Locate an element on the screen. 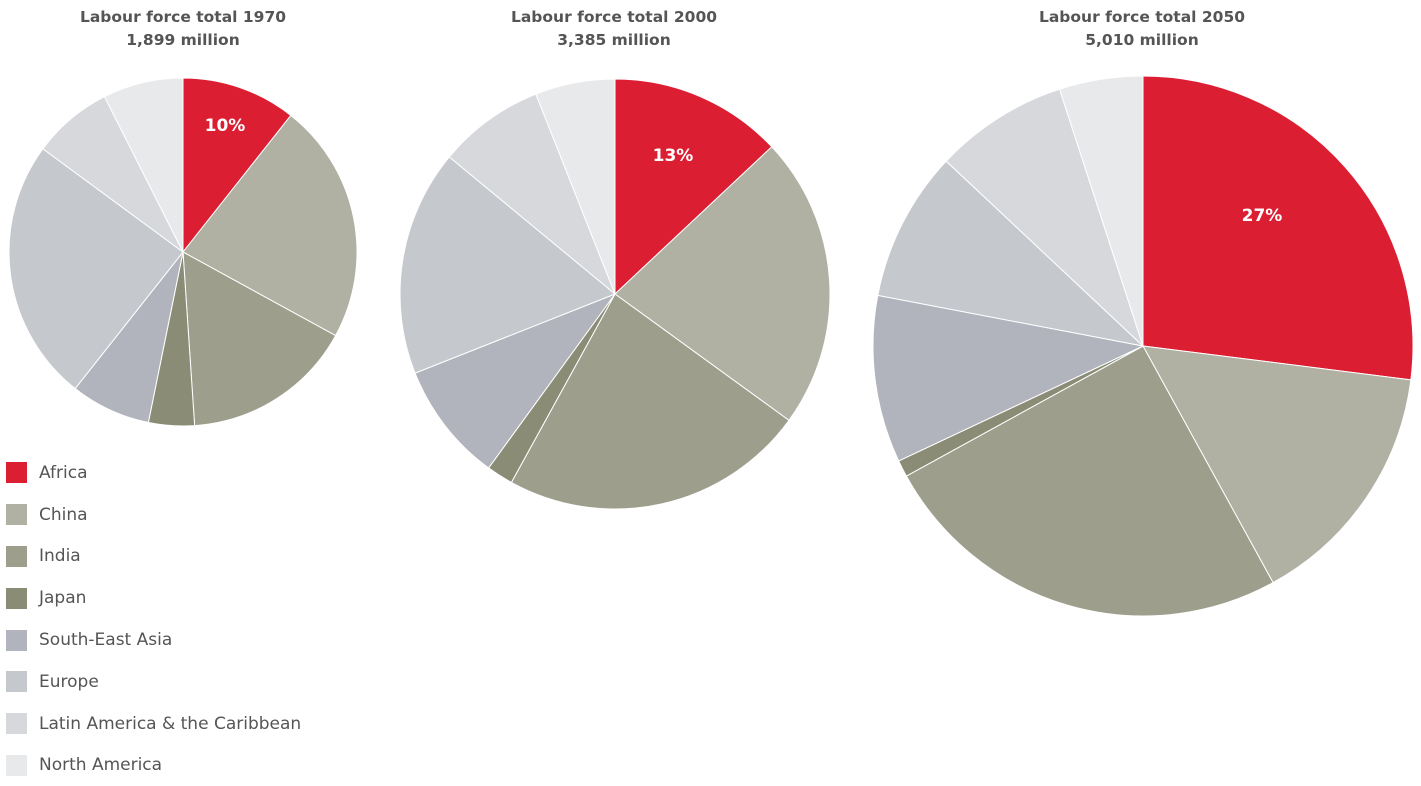 The width and height of the screenshot is (1421, 786). pie-title-2000: Labour force total 2000 3,385 million is located at coordinates (614, 29).